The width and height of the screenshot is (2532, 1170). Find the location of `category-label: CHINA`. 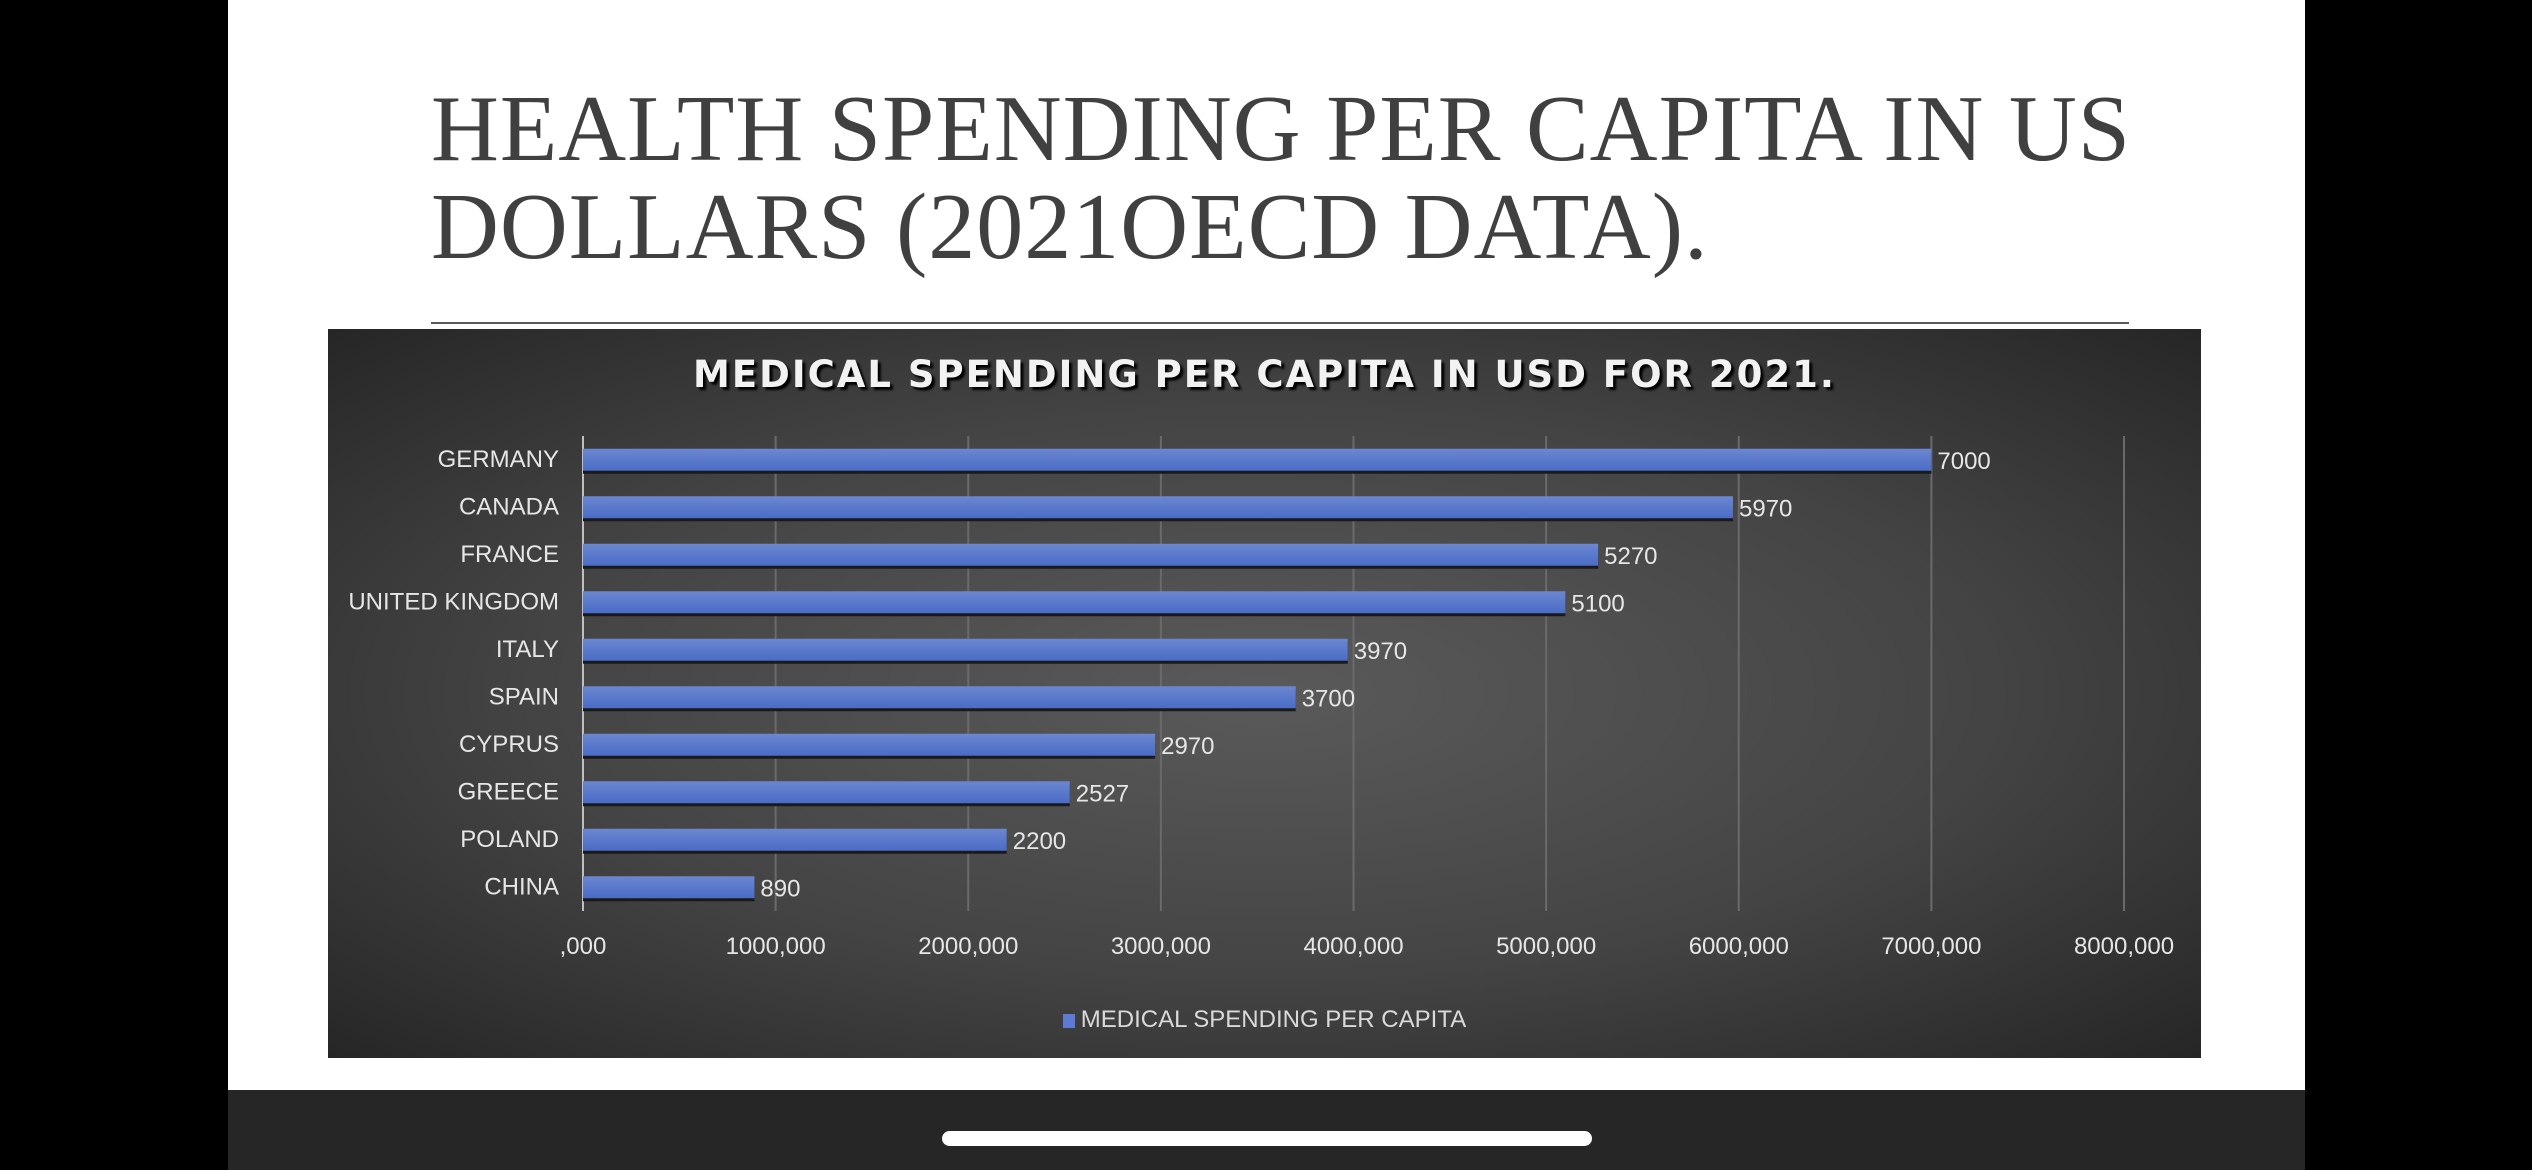

category-label: CHINA is located at coordinates (521, 886).